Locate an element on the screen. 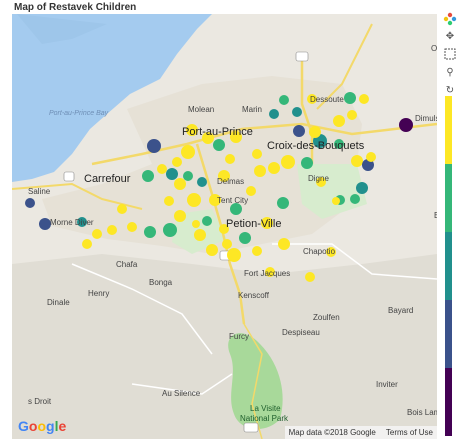 The height and width of the screenshot is (441, 460). reset-icon: ↻ is located at coordinates (450, 90).